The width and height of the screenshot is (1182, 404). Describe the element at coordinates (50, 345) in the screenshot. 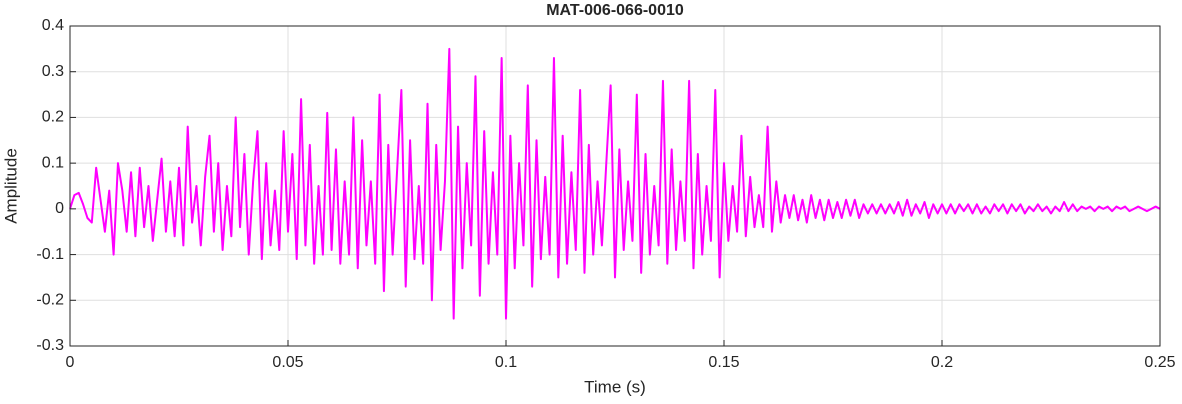

I see `y-tick-label: -0.3` at that location.